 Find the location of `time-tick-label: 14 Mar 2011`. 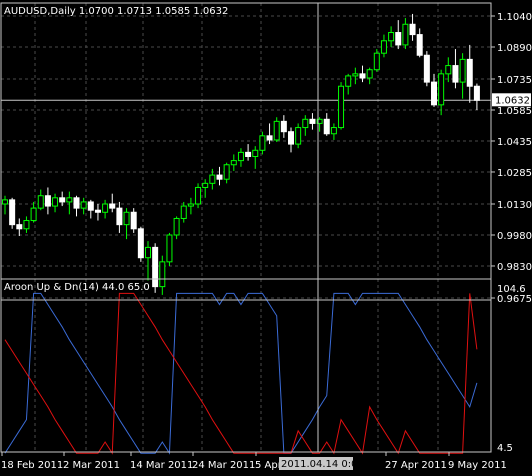

time-tick-label: 14 Mar 2011 is located at coordinates (161, 465).